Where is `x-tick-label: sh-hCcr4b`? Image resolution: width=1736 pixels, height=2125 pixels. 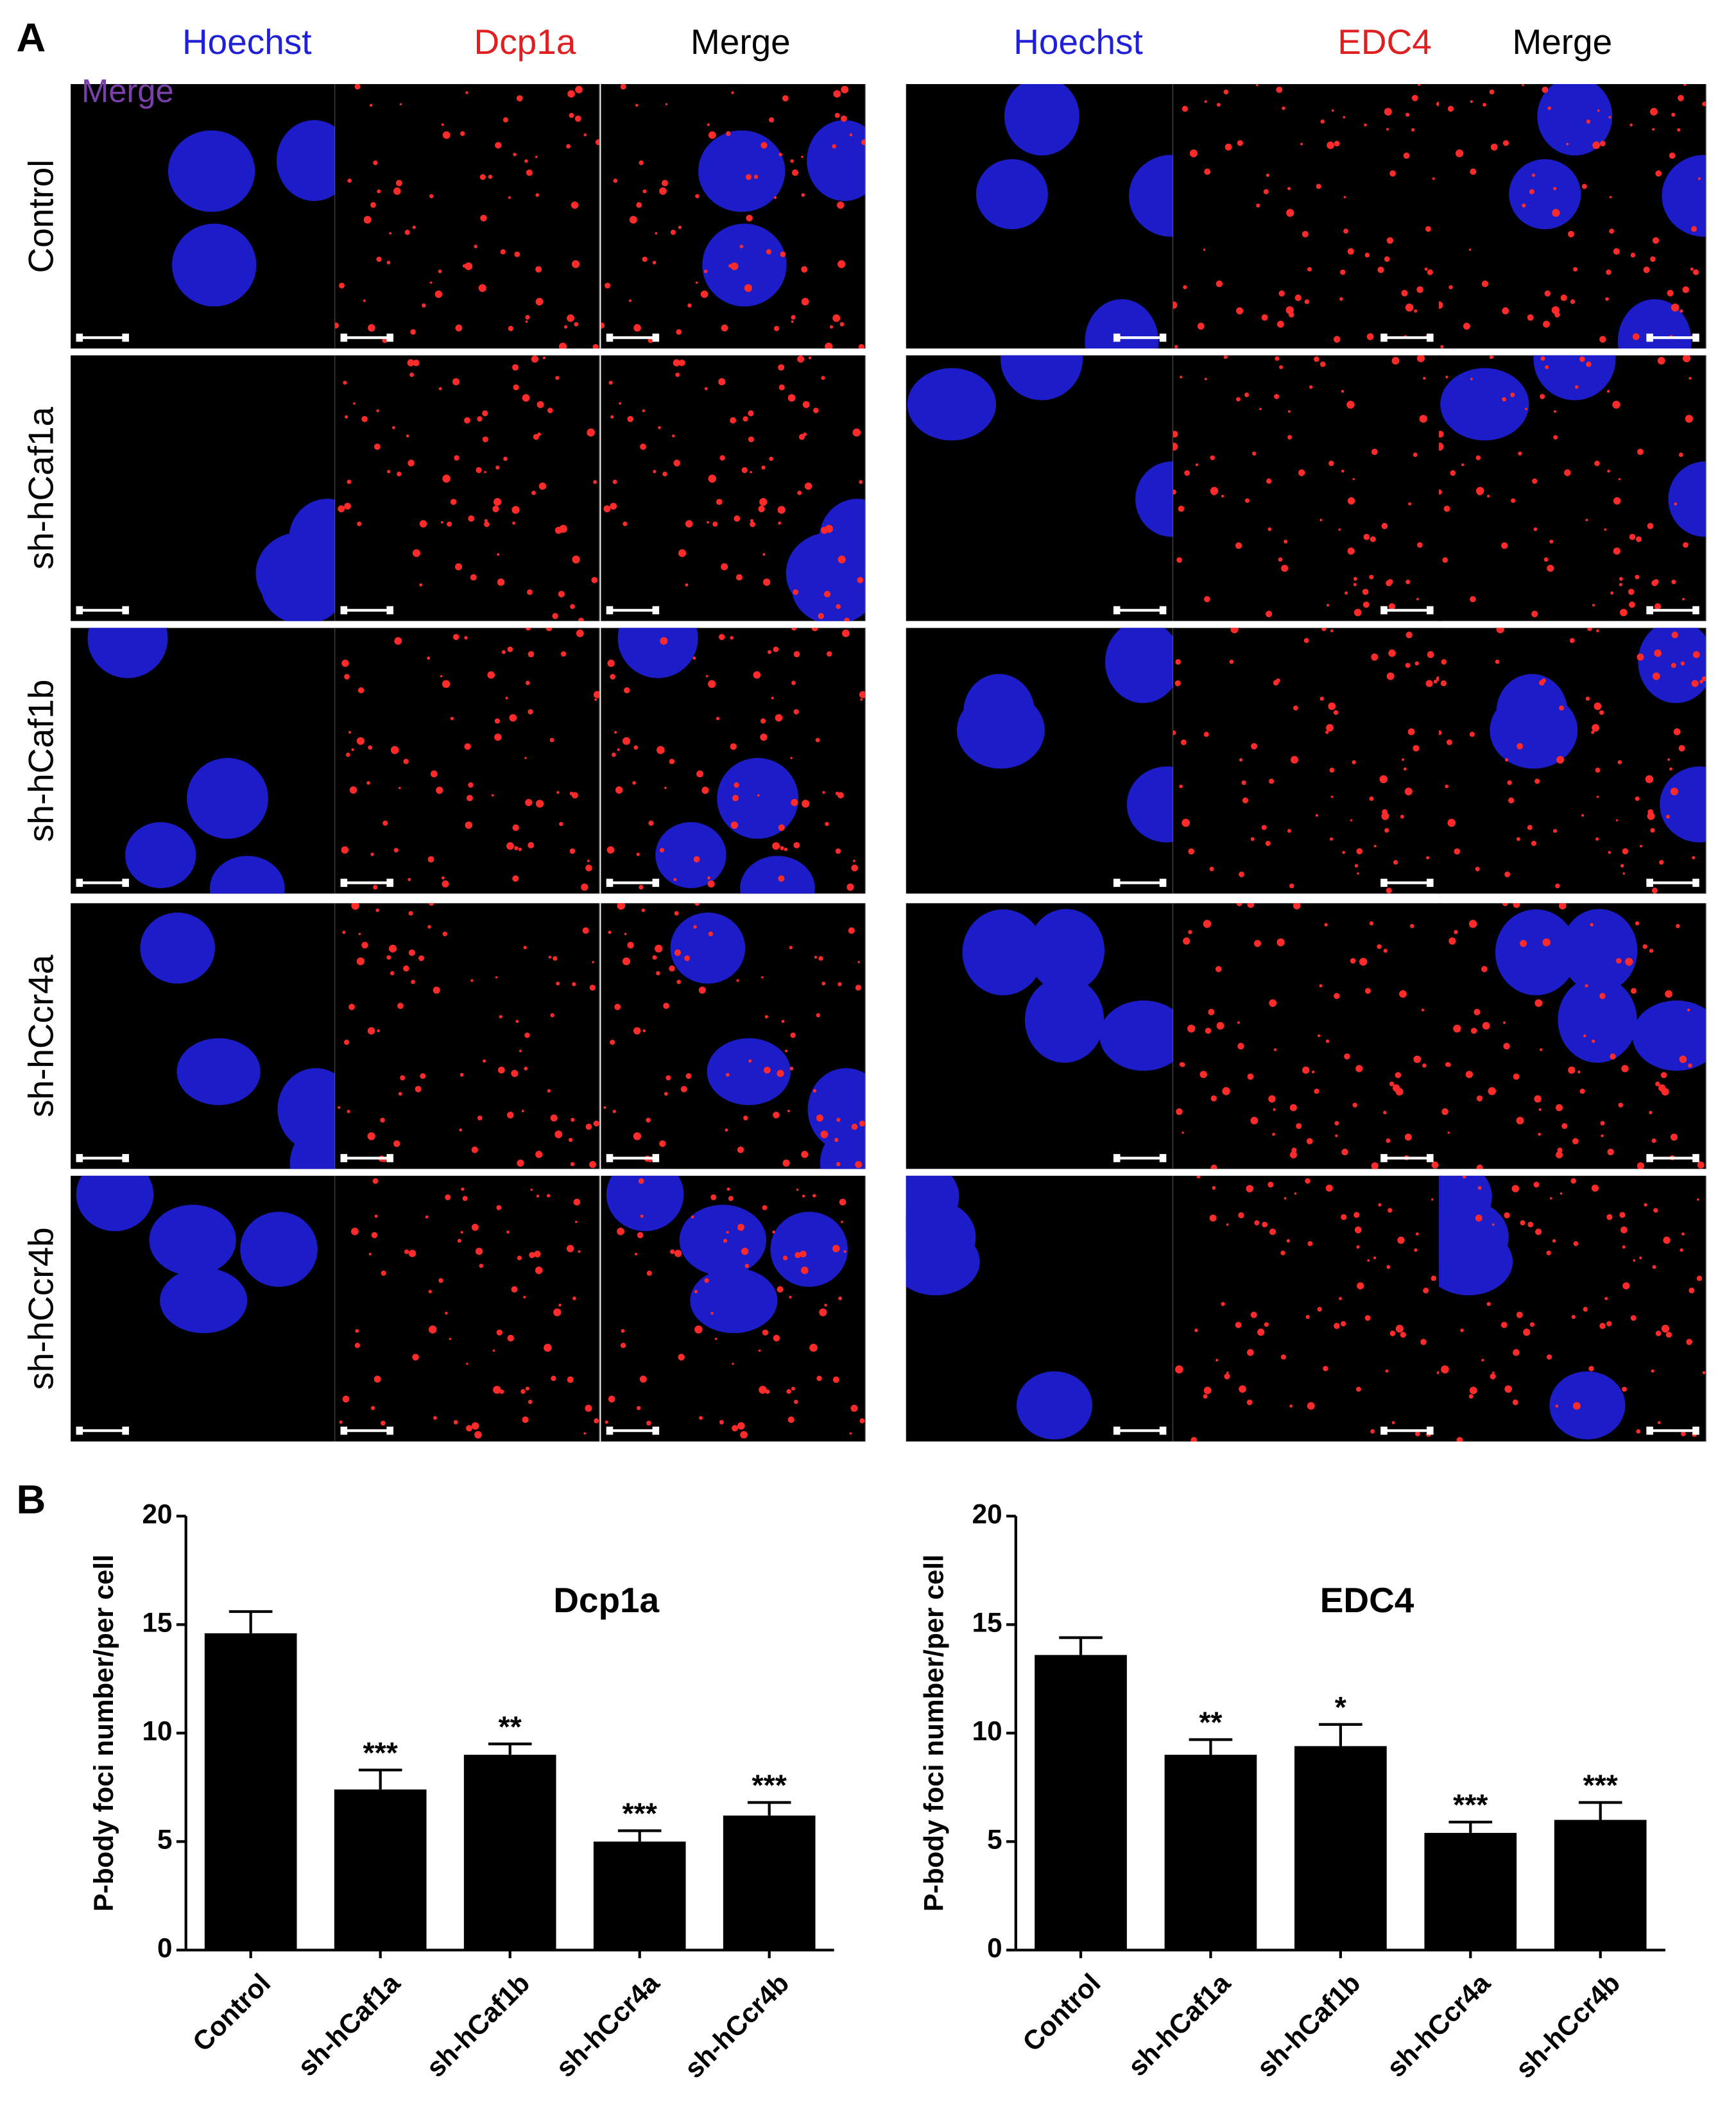 x-tick-label: sh-hCcr4b is located at coordinates (736, 2026).